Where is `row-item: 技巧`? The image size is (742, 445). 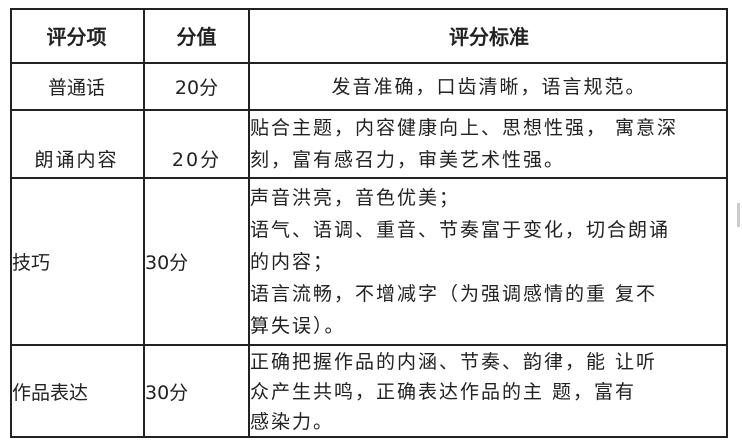
row-item: 技巧 is located at coordinates (31, 263).